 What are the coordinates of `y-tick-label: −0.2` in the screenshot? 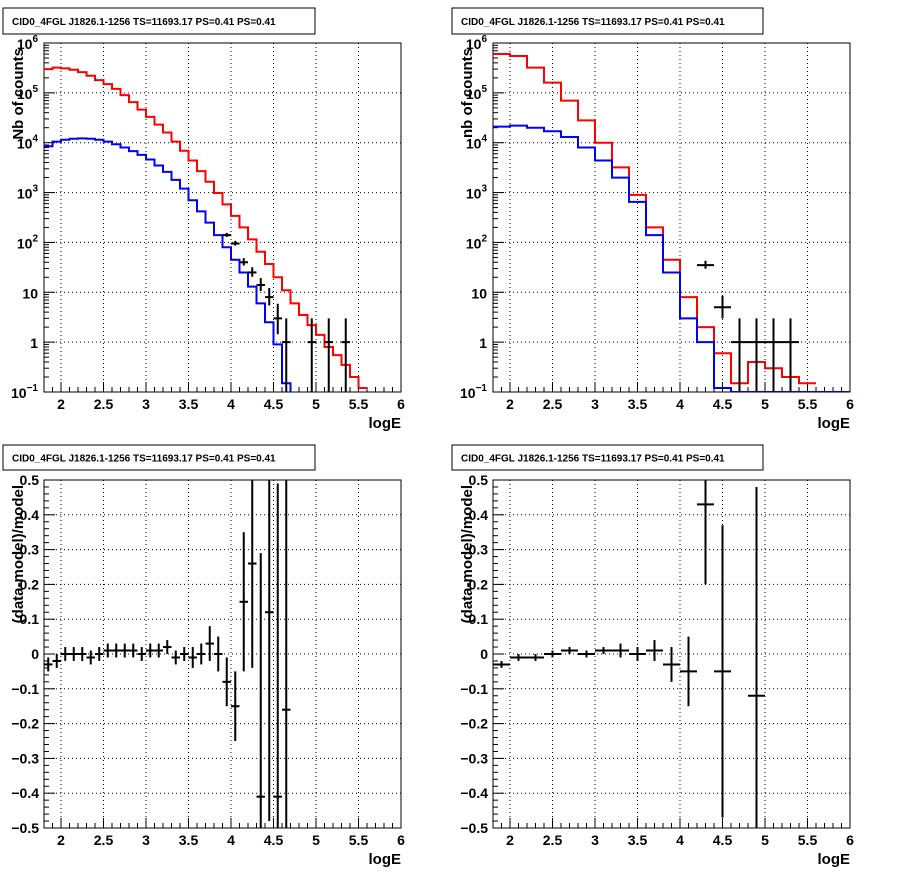 It's located at (25, 724).